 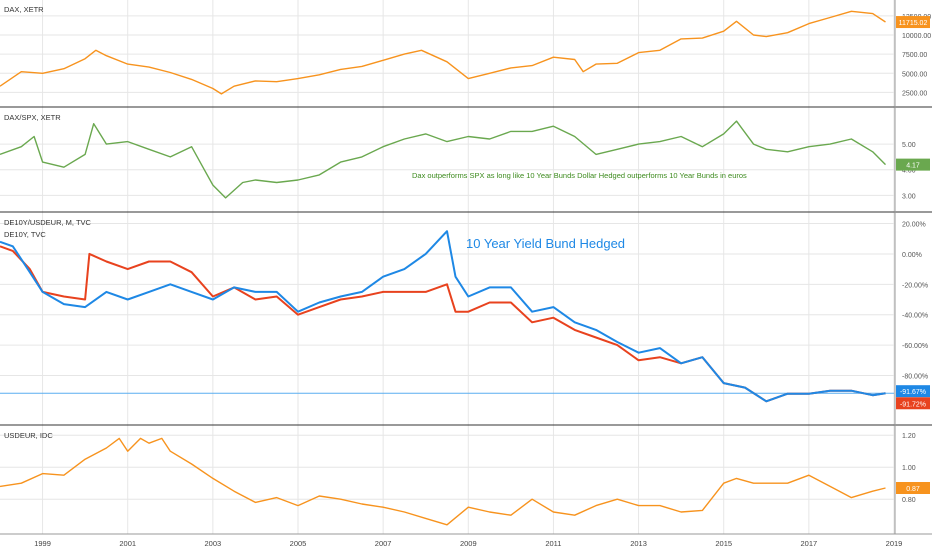 I want to click on x-tick-label: 2011, so click(x=553, y=543).